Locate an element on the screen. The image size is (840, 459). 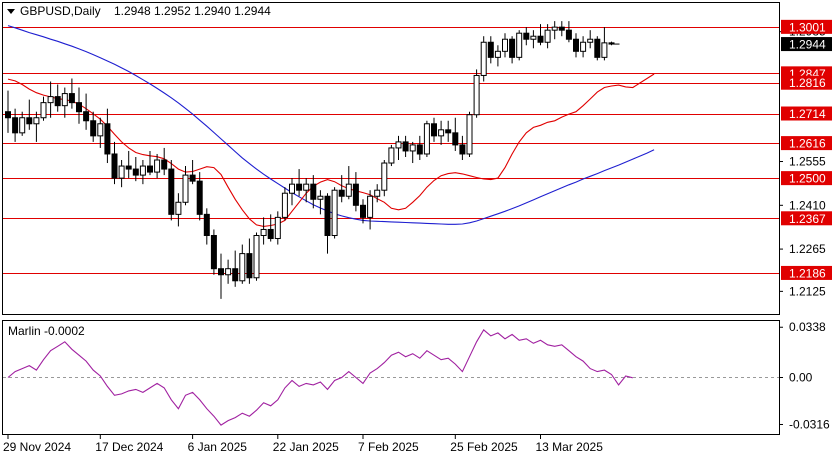
date-tick-label: 17 Dec 2024 is located at coordinates (129, 447).